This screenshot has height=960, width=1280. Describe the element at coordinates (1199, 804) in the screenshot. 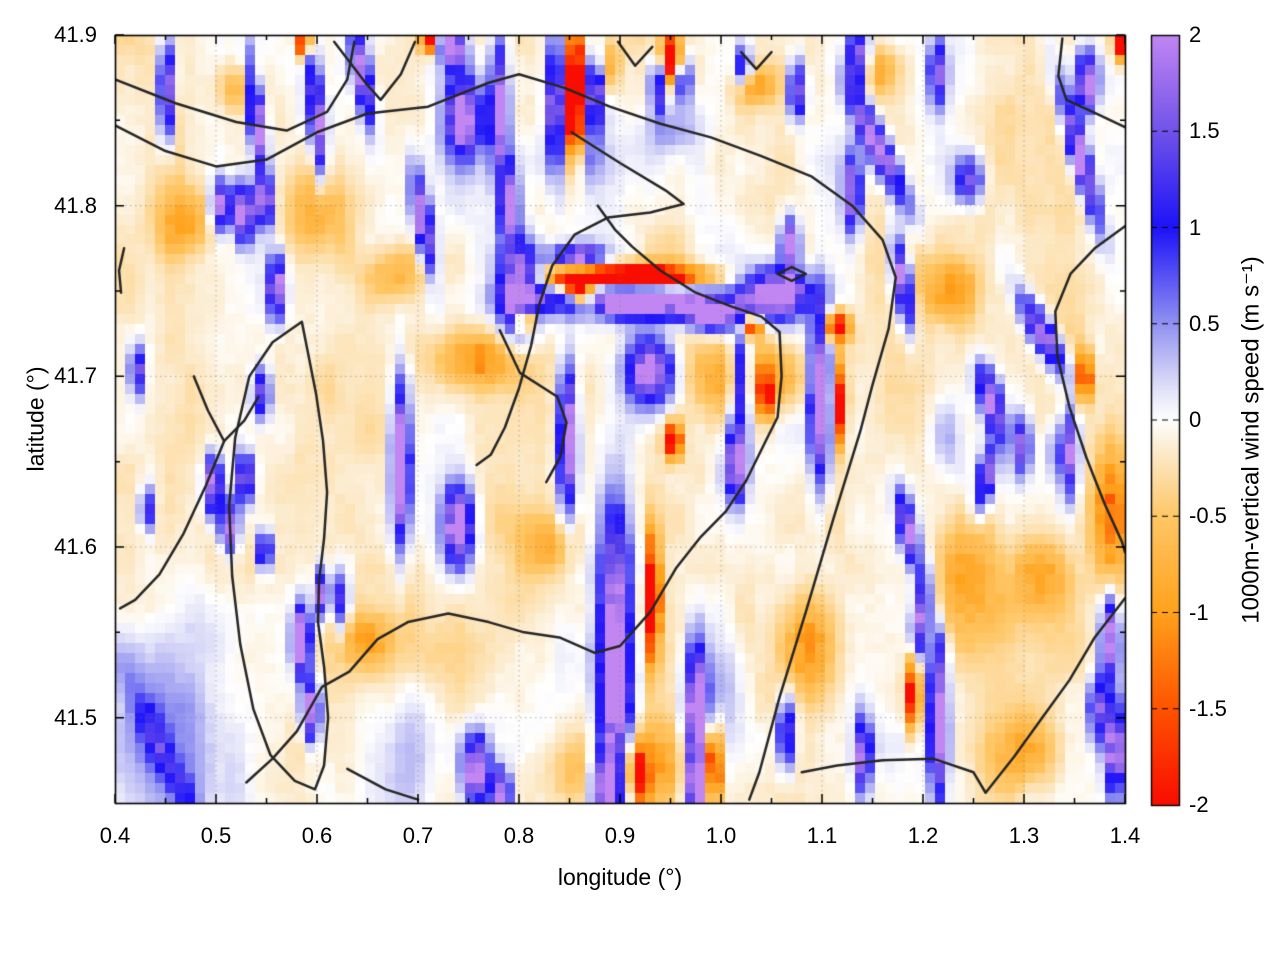

I see `colorbar-tick-label: -2` at that location.